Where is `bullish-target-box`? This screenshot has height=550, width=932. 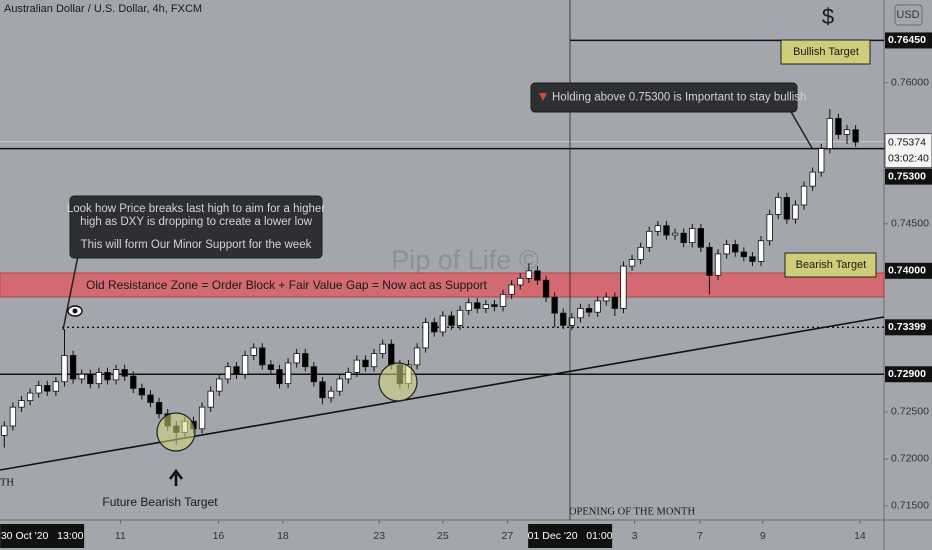 bullish-target-box is located at coordinates (825, 52).